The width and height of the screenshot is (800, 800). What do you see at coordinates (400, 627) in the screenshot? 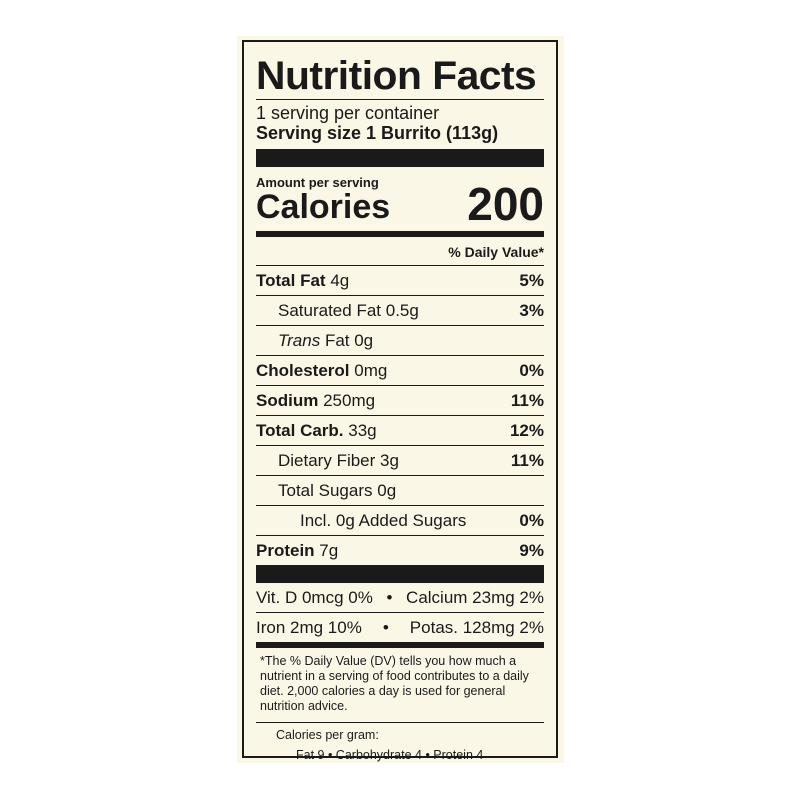
I see `vitamin-row: Iron 2mg 10% • Potas. 128mg 2%` at bounding box center [400, 627].